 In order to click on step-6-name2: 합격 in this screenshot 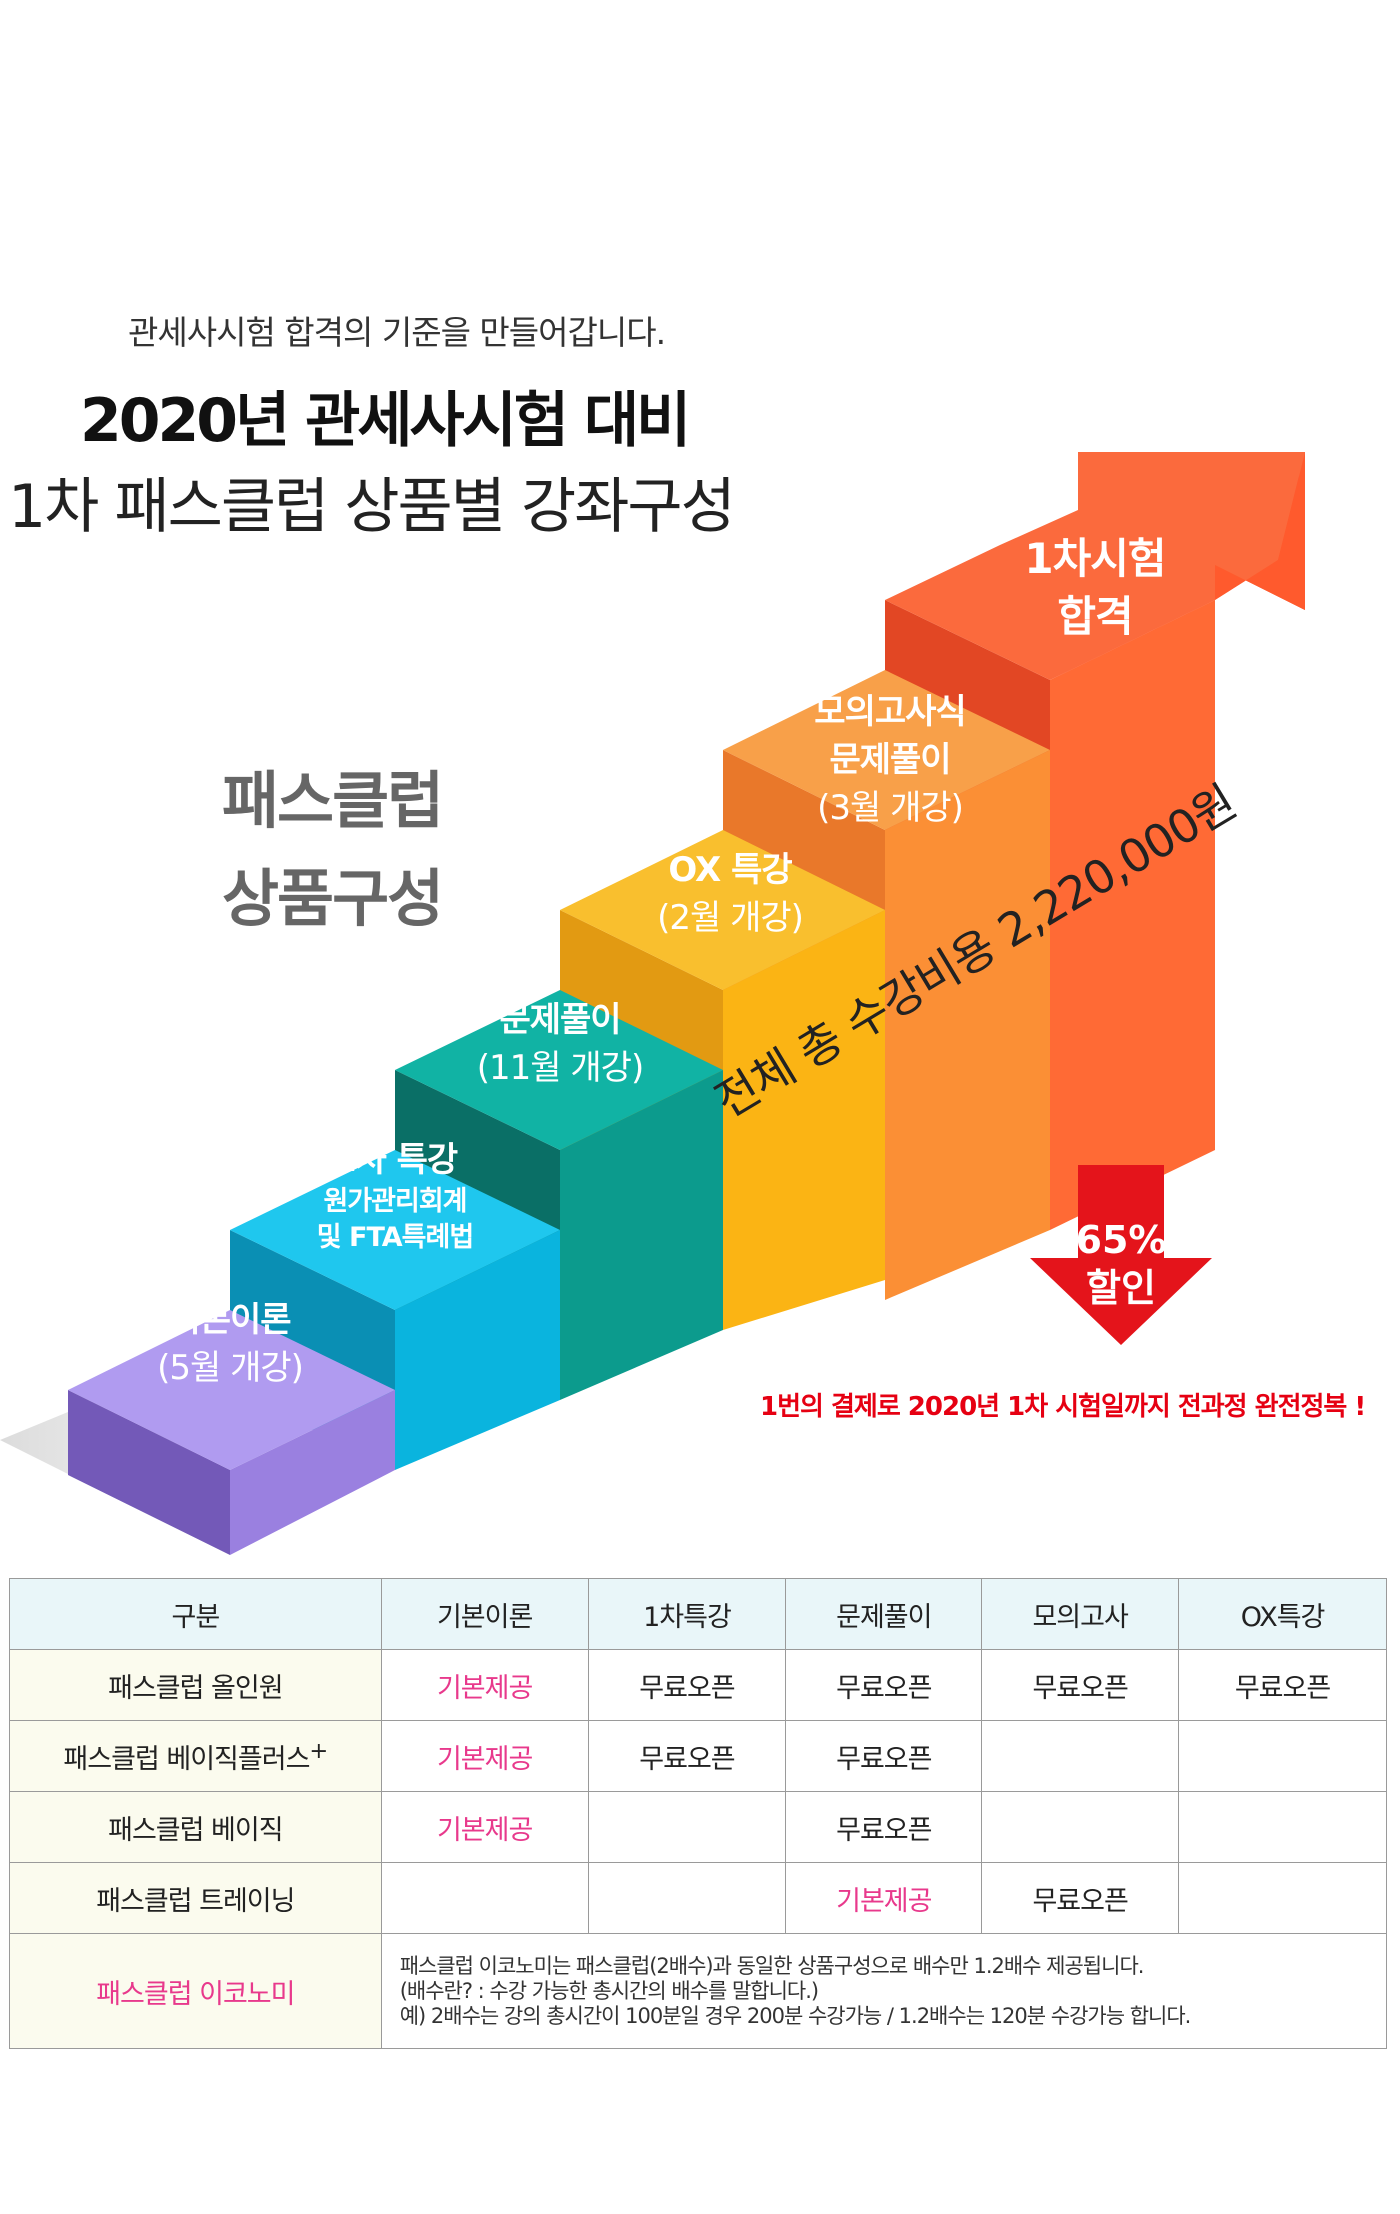, I will do `click(1095, 616)`.